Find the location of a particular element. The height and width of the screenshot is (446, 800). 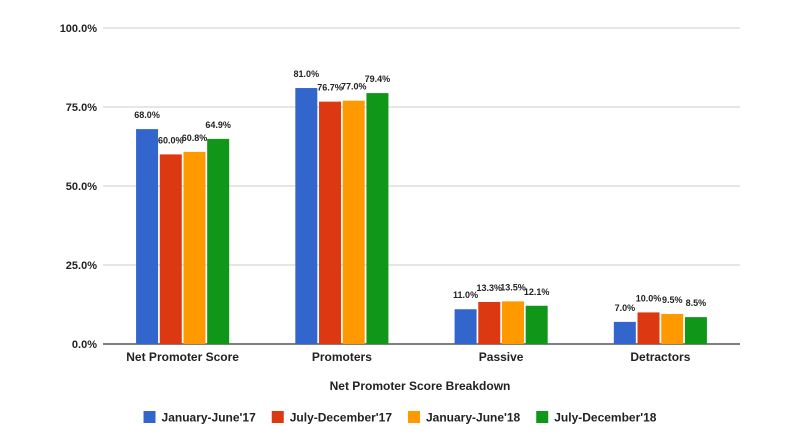

data-label: 60.0% is located at coordinates (171, 140).